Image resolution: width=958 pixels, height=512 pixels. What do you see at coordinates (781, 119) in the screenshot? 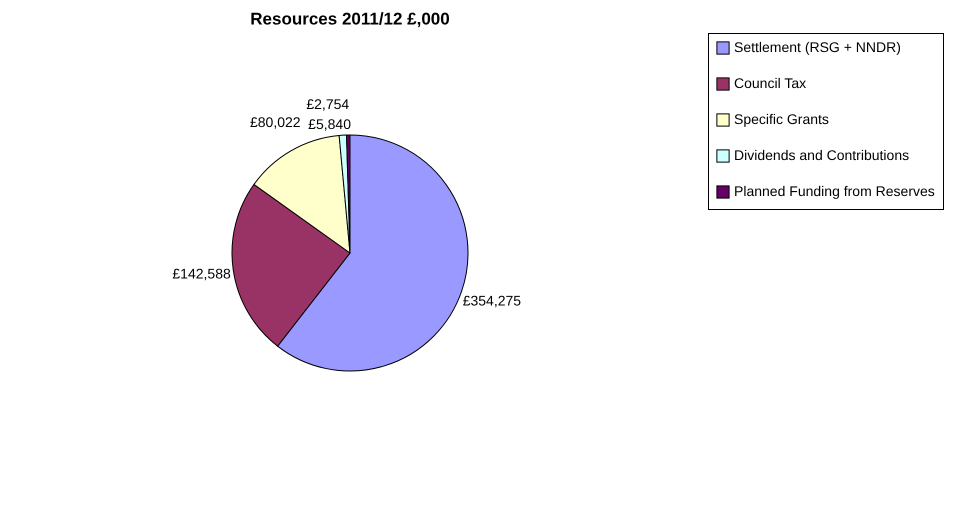
I see `legend-label: Specific Grants` at bounding box center [781, 119].